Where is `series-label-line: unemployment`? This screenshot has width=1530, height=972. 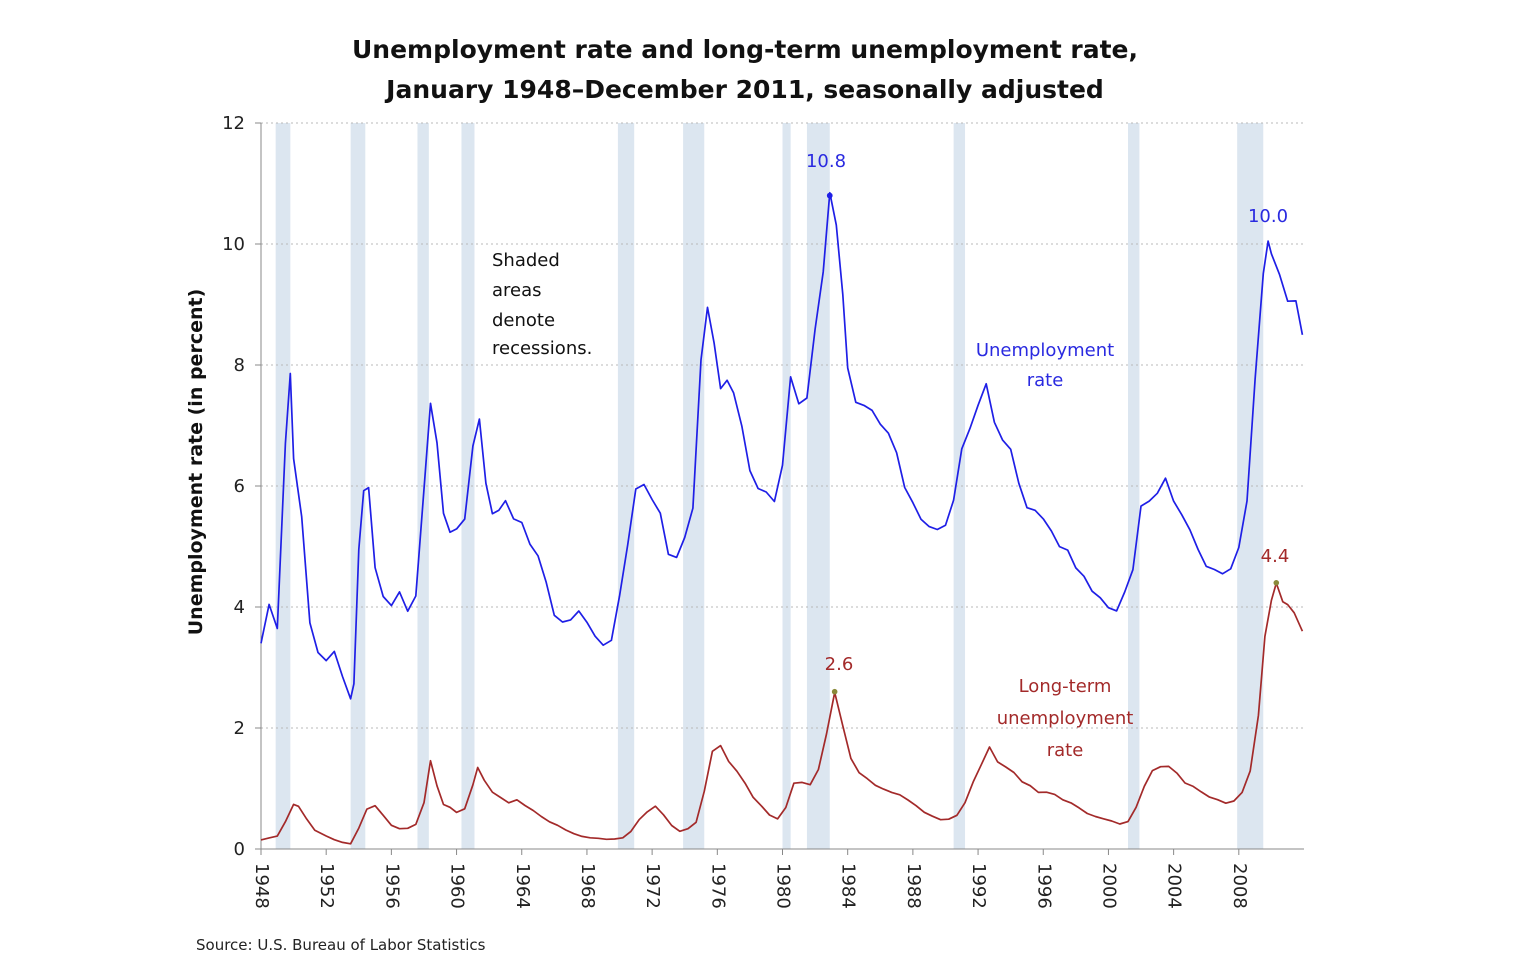
series-label-line: unemployment is located at coordinates (1065, 718).